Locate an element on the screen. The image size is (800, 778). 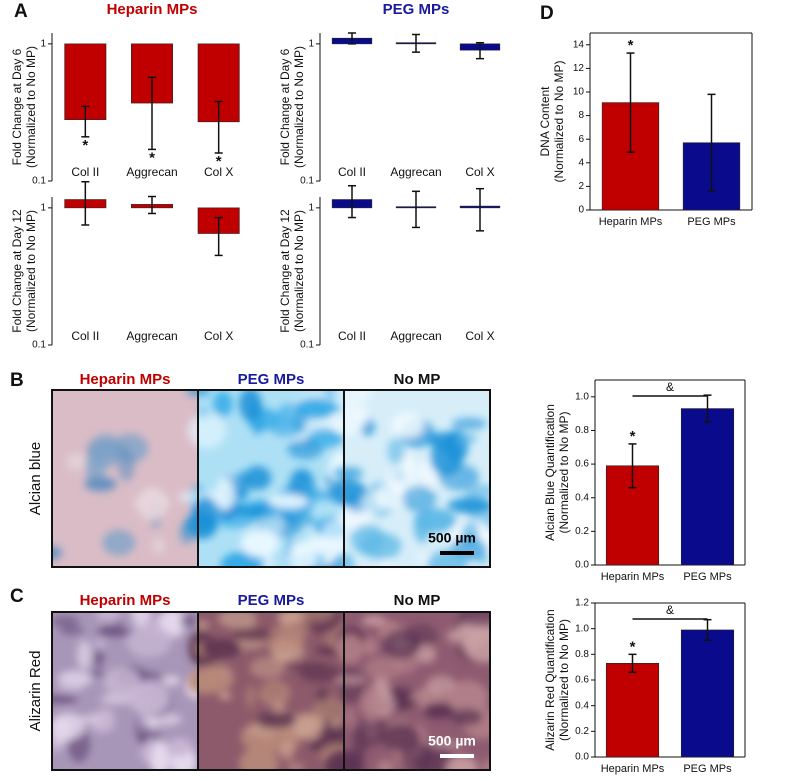
y-tick-label: 0.6 is located at coordinates (582, 680).